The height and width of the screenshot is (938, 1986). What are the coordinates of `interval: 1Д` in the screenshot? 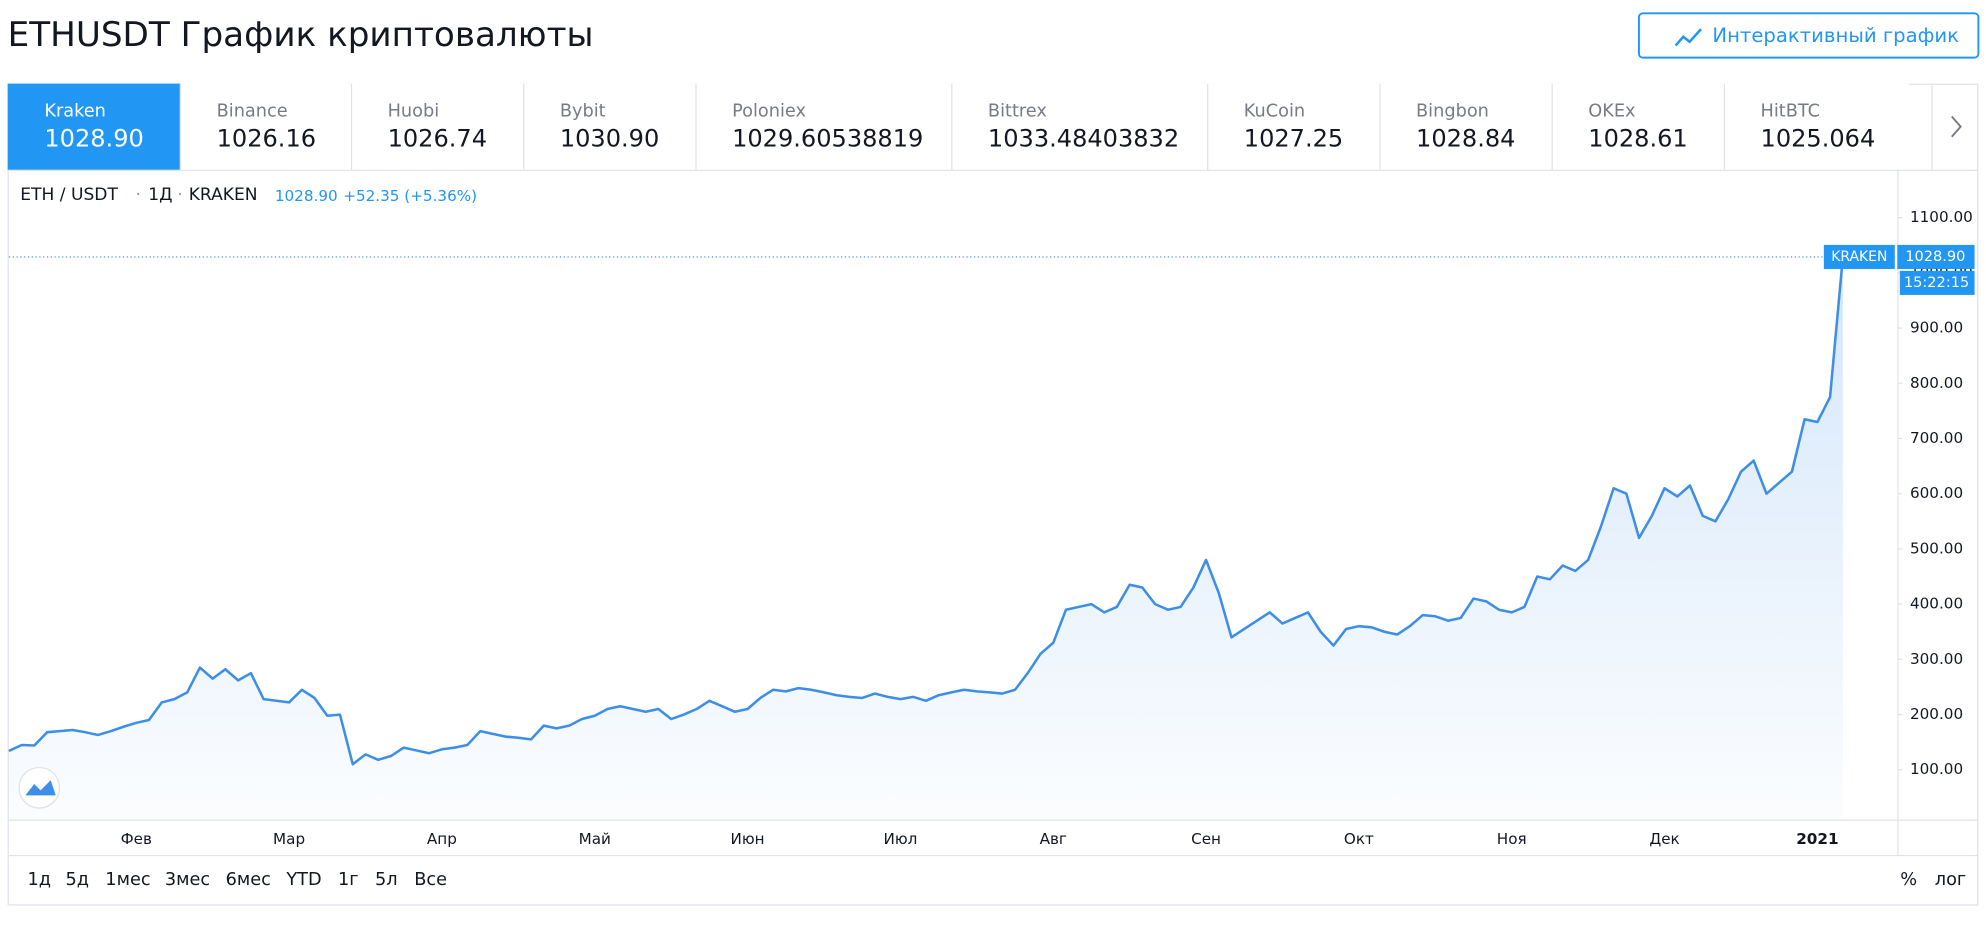 It's located at (160, 195).